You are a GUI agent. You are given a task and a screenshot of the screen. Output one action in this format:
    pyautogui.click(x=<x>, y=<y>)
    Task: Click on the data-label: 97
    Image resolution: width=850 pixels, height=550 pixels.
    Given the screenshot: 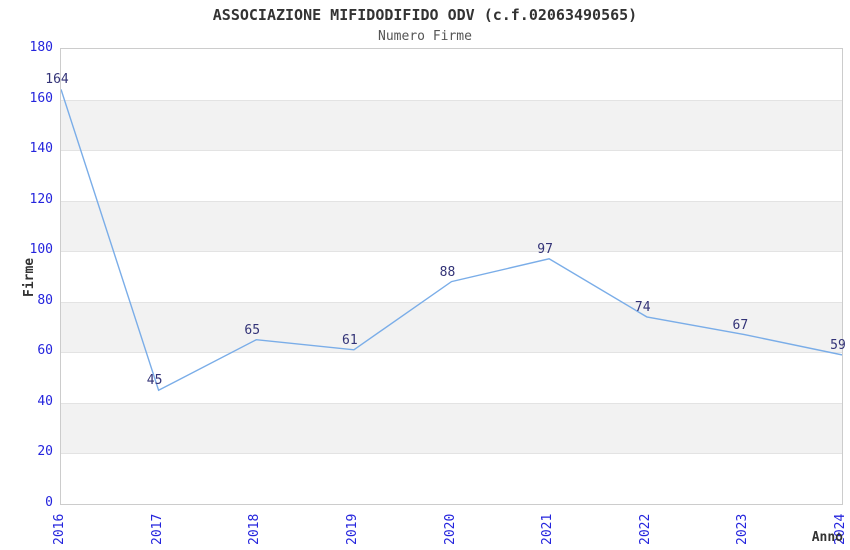 What is the action you would take?
    pyautogui.click(x=545, y=249)
    